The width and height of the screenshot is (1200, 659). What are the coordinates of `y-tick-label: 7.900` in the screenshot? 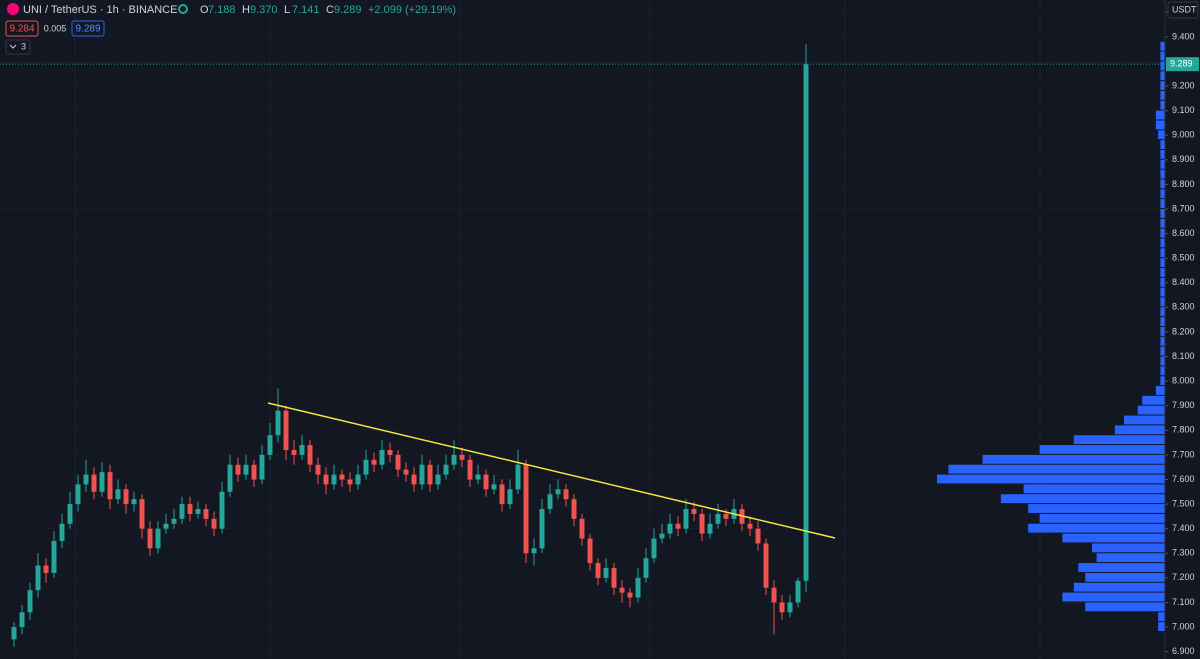 It's located at (1183, 405).